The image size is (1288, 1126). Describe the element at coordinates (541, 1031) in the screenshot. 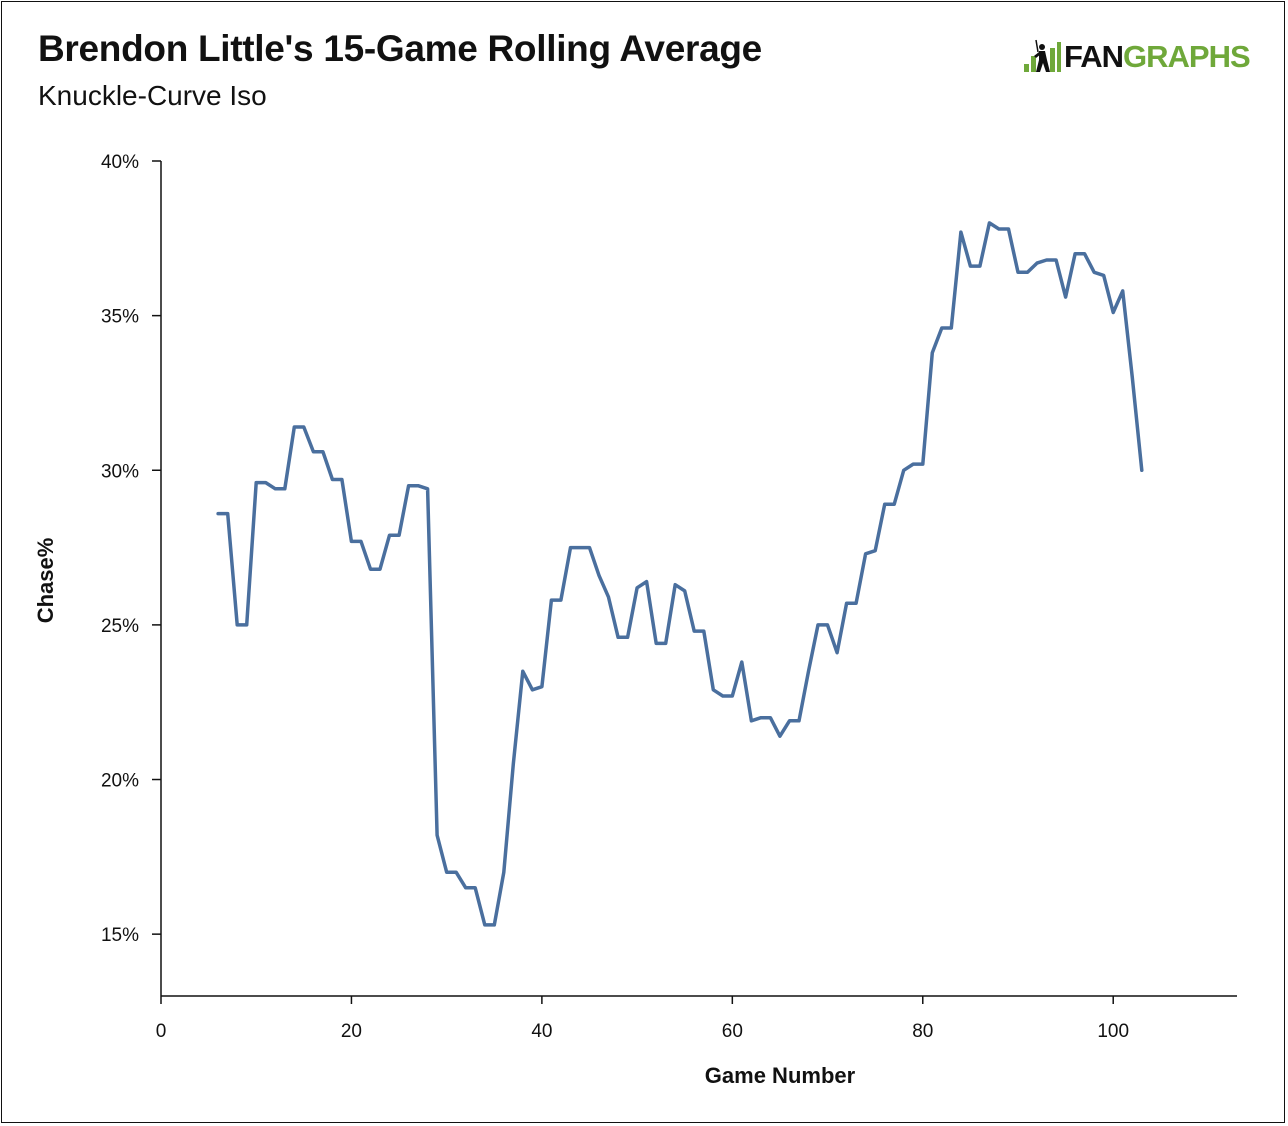

I see `x-tick-label: 40` at that location.